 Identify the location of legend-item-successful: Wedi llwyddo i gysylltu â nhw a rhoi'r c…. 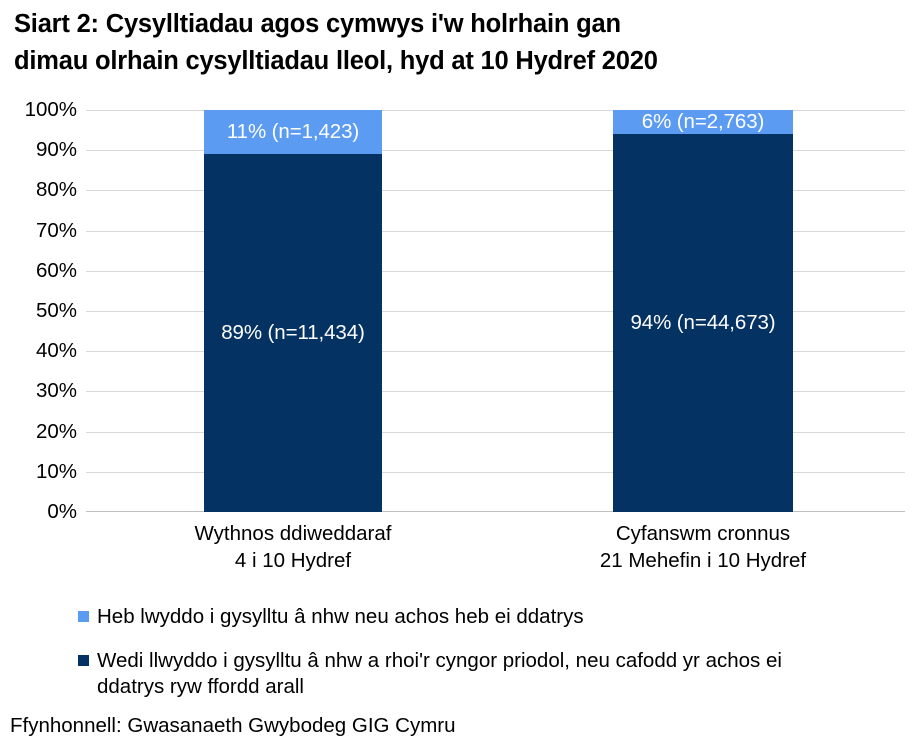
(493, 674).